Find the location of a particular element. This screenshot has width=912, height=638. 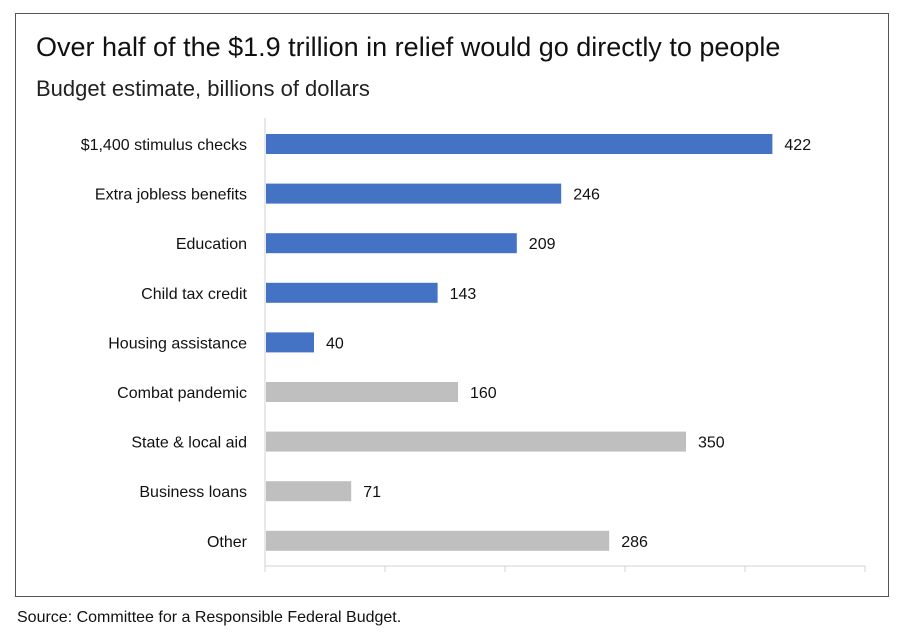

category-label: Other is located at coordinates (227, 542).